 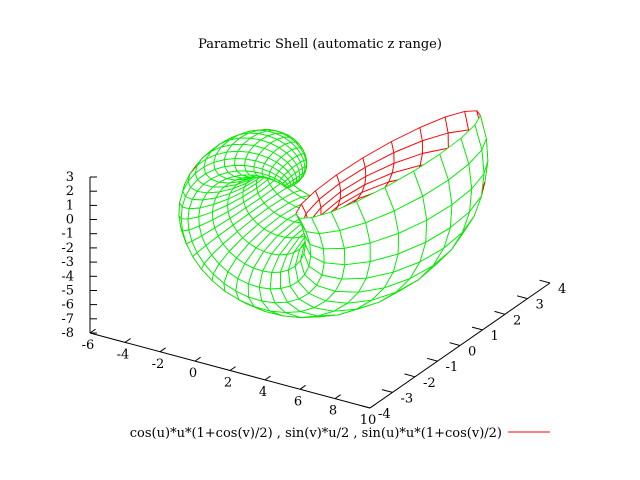 What do you see at coordinates (320, 44) in the screenshot?
I see `chart-title: Parametric Shell (automatic z range)` at bounding box center [320, 44].